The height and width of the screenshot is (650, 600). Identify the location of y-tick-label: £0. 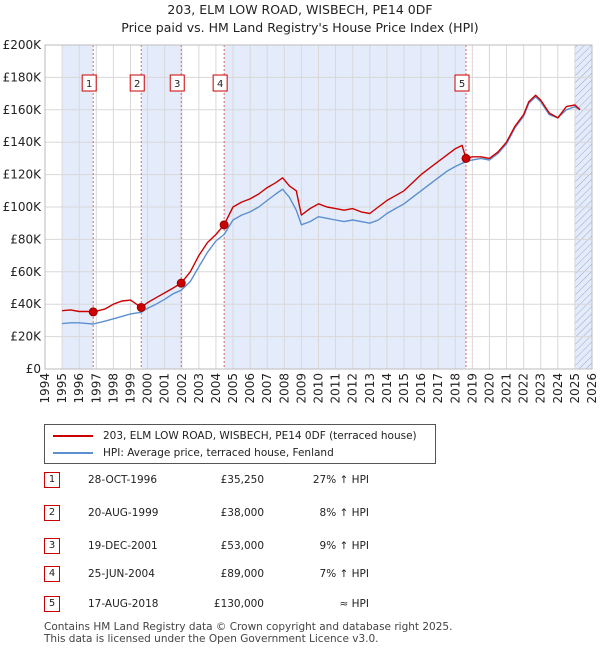
(33, 369).